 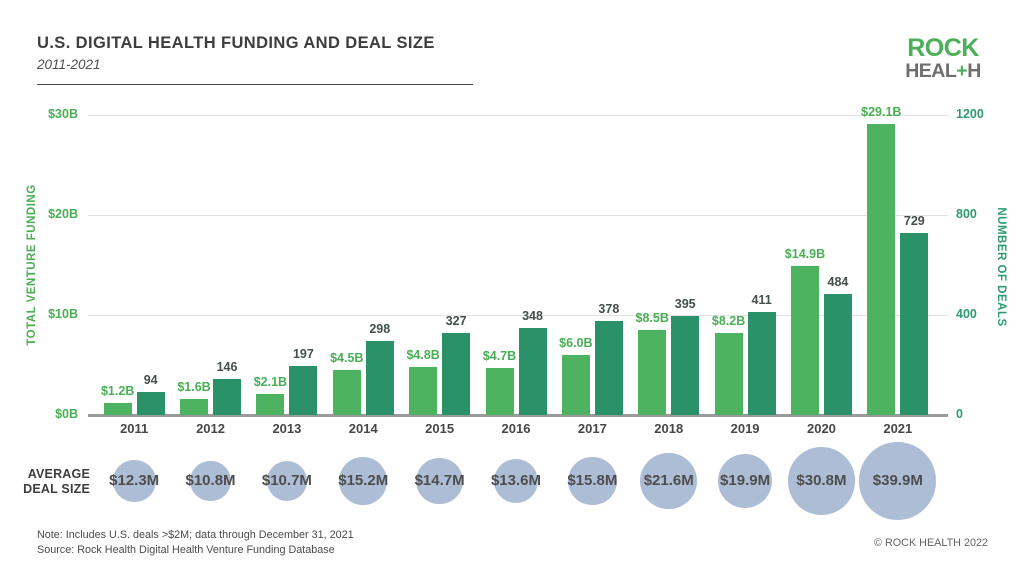 I want to click on average-deal-size-label: AVERAGE DEAL SIZE, so click(x=45, y=482).